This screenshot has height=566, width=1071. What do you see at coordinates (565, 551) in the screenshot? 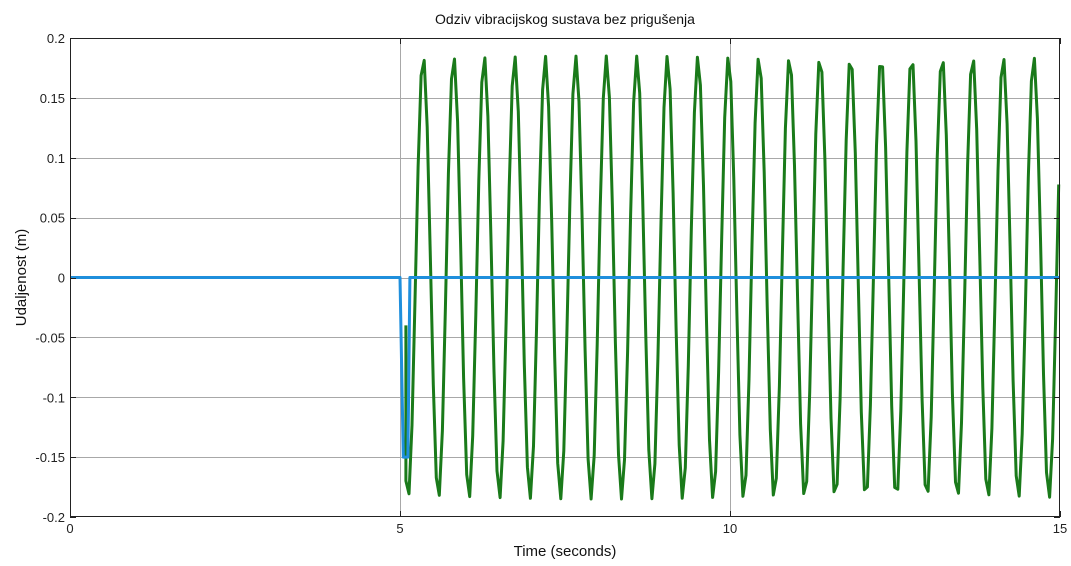
I see `x-axis-label: Time (seconds)` at bounding box center [565, 551].